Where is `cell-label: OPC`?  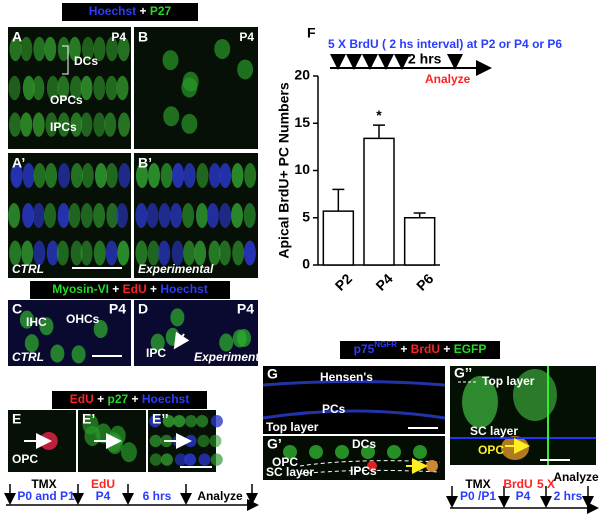
cell-label: OPC is located at coordinates (25, 459).